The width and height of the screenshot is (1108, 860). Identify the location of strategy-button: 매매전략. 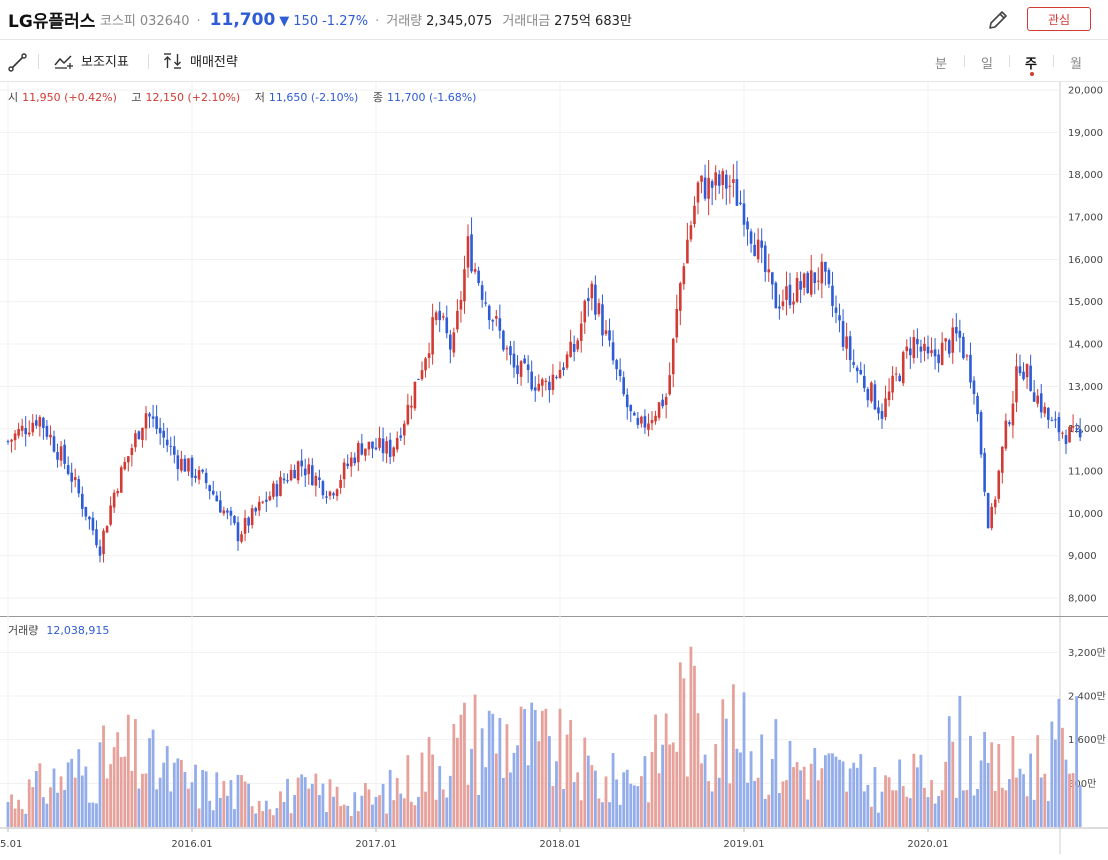
(200, 60).